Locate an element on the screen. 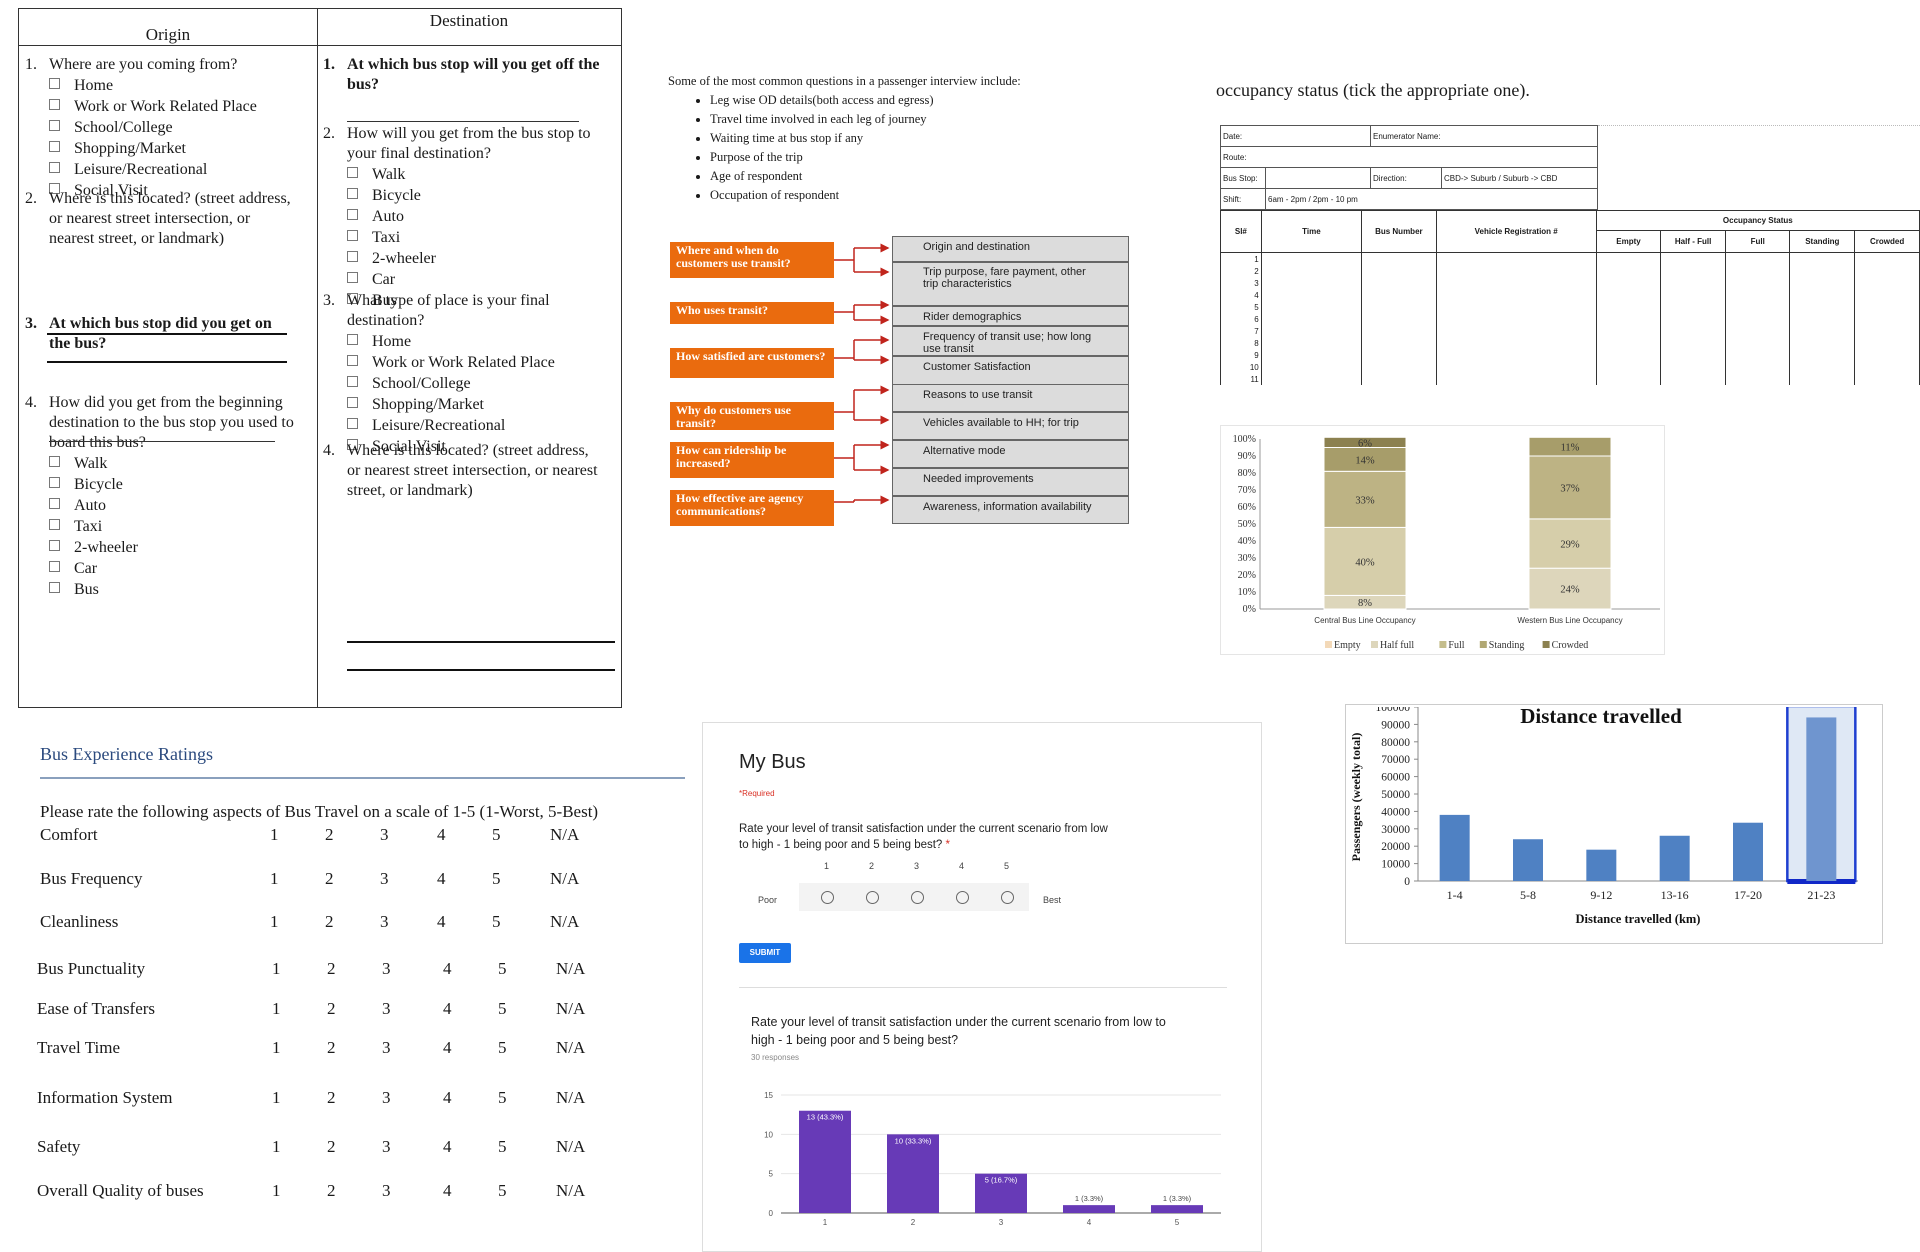 The height and width of the screenshot is (1252, 1920). submit-button: SUBMIT is located at coordinates (765, 953).